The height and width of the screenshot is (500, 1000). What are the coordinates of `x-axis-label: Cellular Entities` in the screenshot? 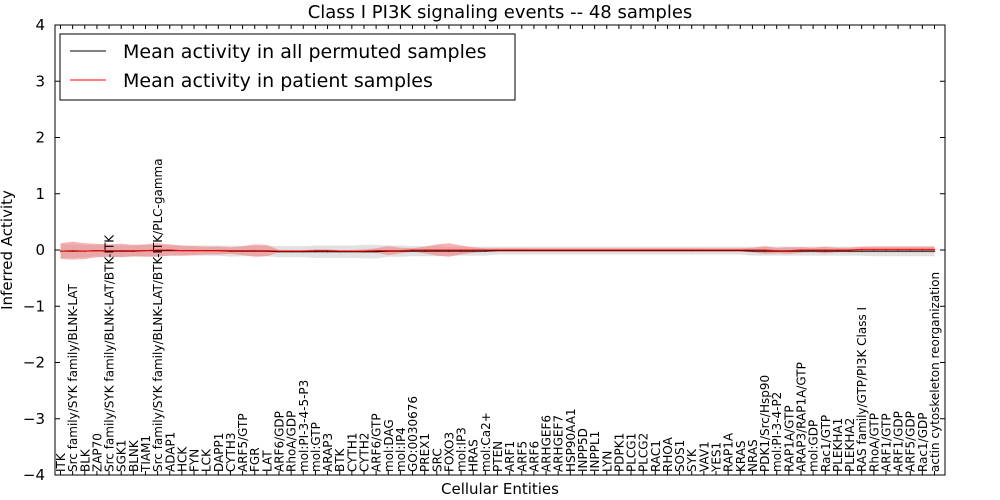 It's located at (500, 489).